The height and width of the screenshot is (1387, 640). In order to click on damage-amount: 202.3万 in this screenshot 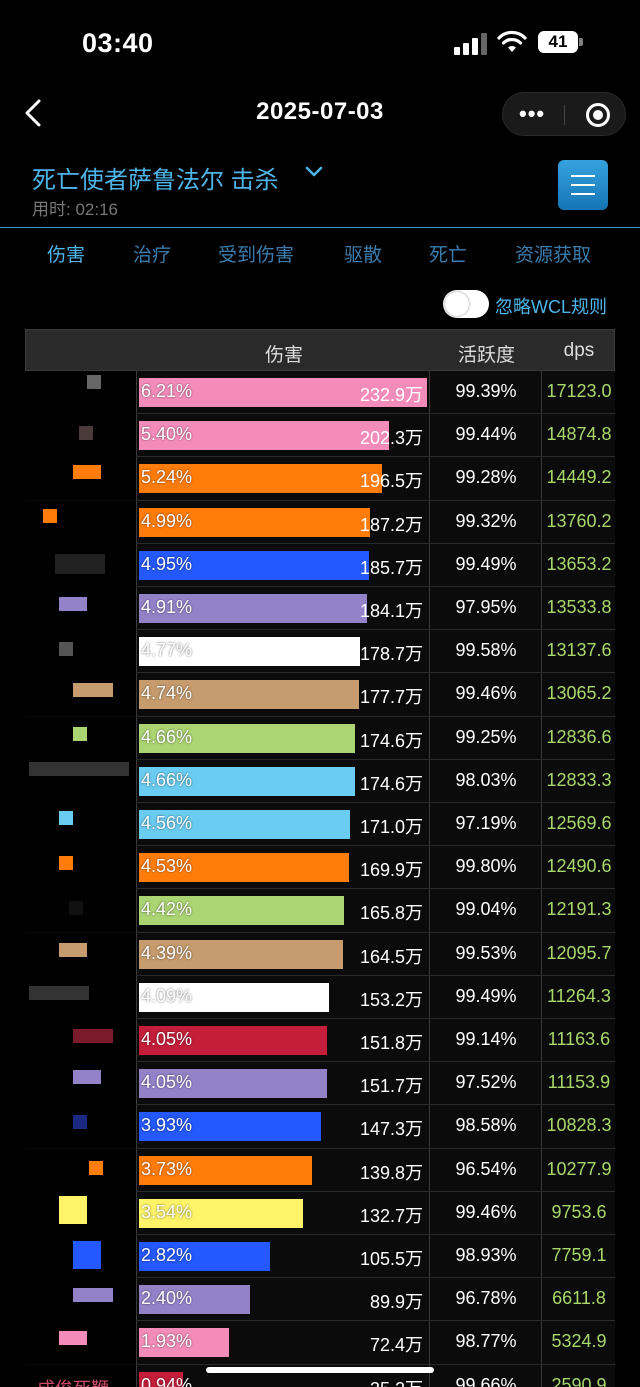, I will do `click(391, 438)`.